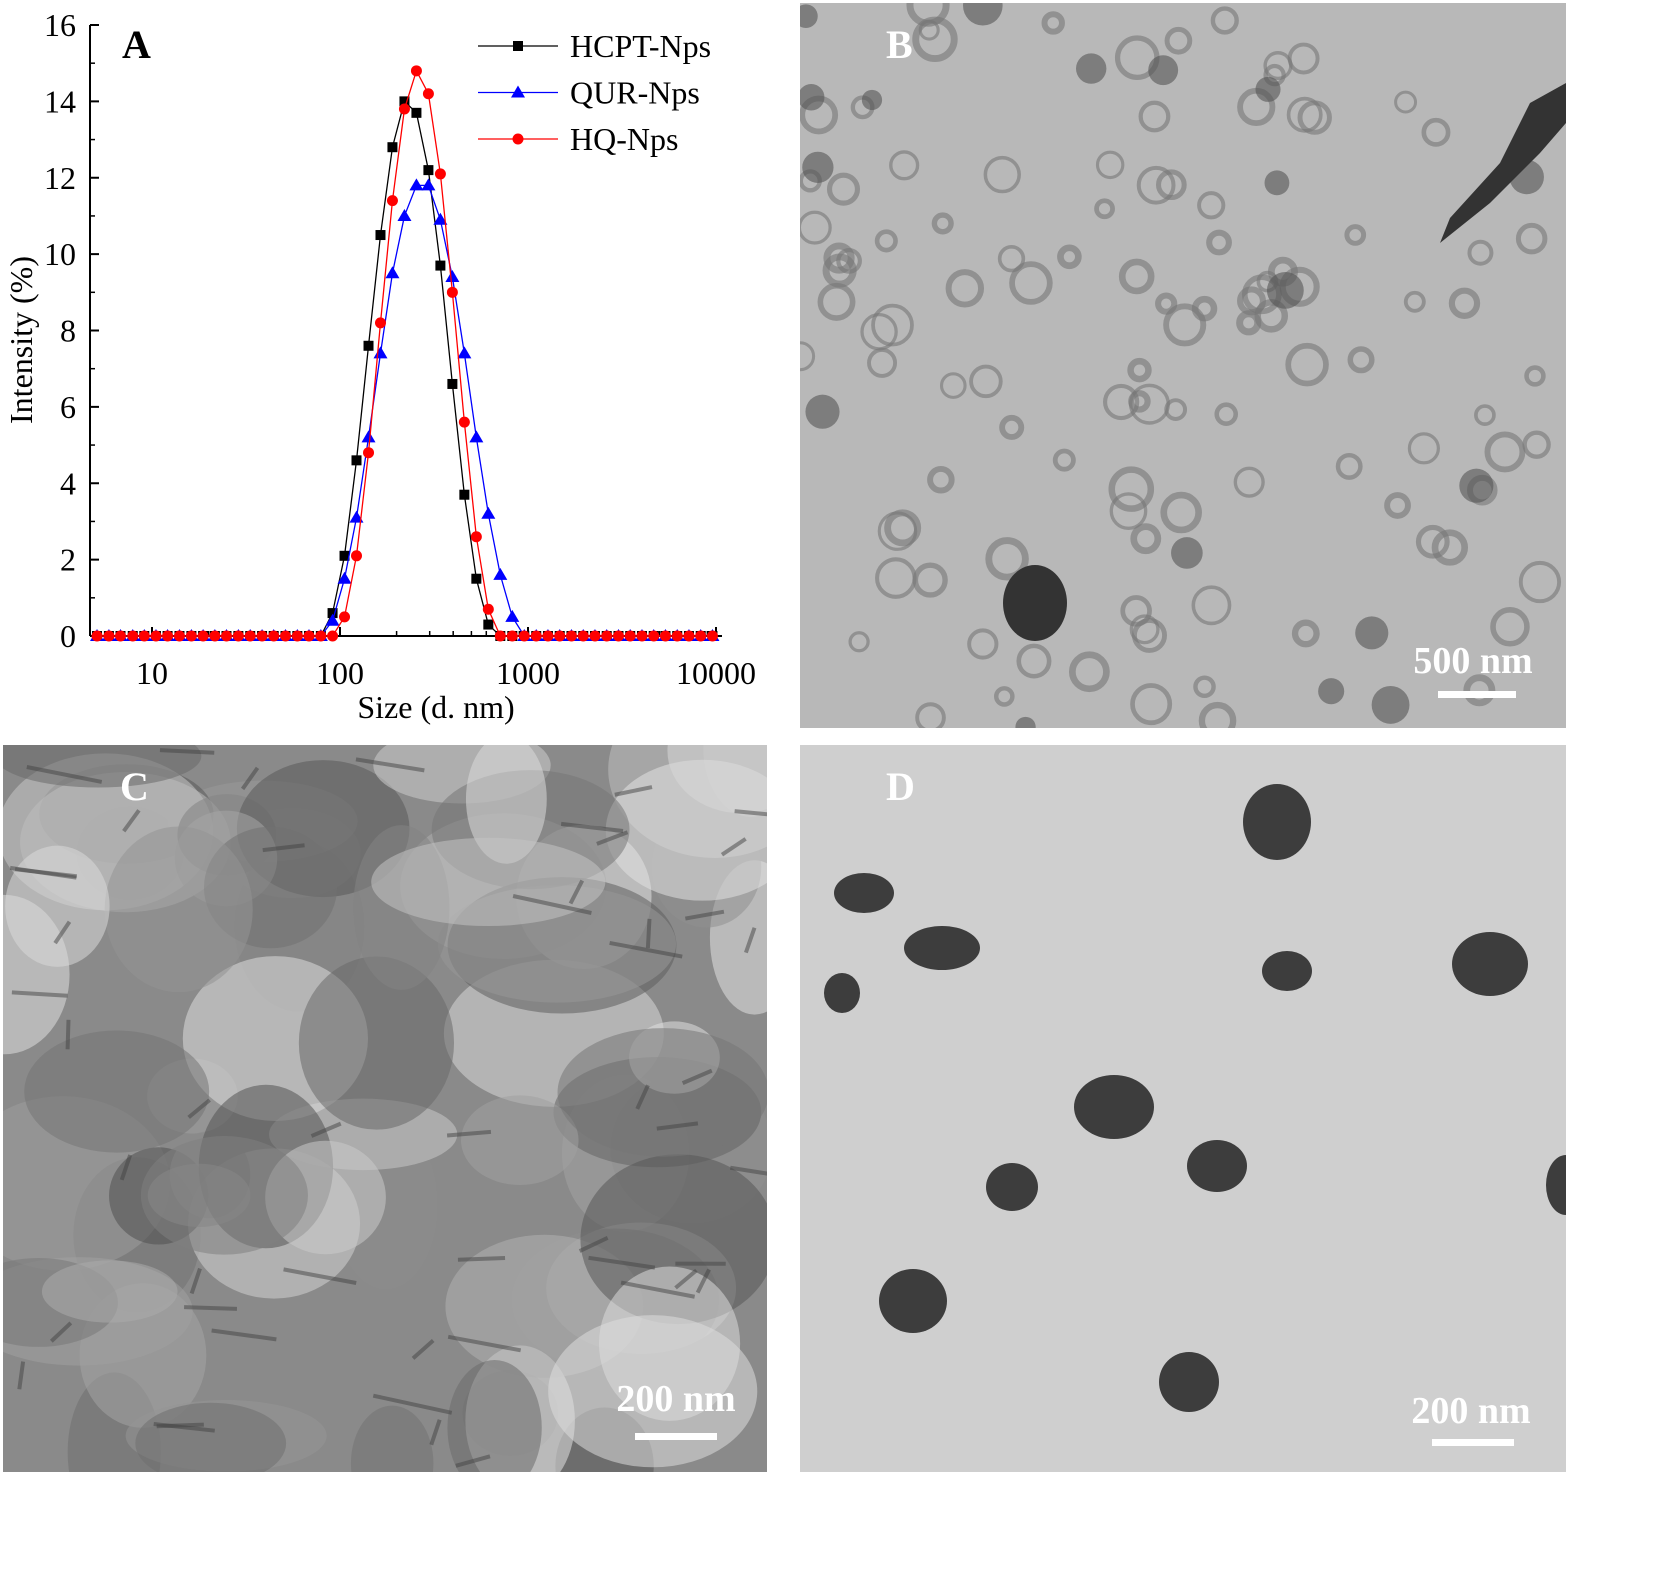 The height and width of the screenshot is (1575, 1673). I want to click on legend-item: QUR-Nps, so click(589, 93).